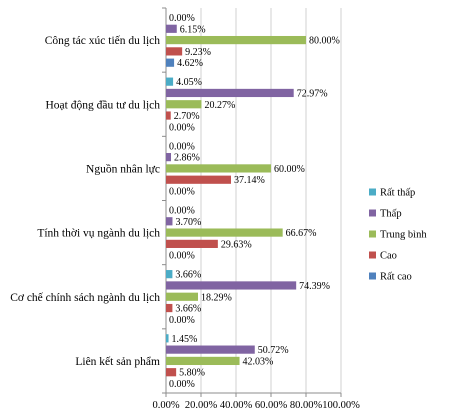 The width and height of the screenshot is (467, 412). I want to click on data-label: 3.70%, so click(188, 222).